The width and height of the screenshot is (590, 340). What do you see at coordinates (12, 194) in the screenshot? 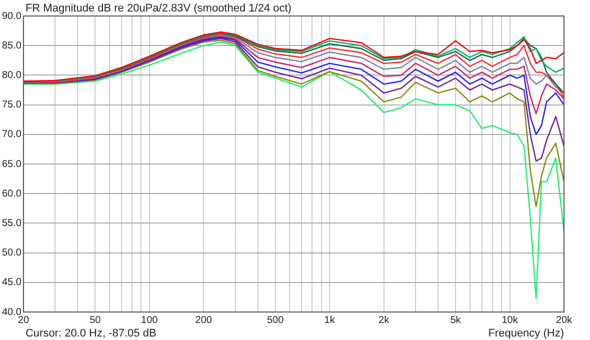
I see `y-tick-label: 60.0` at bounding box center [12, 194].